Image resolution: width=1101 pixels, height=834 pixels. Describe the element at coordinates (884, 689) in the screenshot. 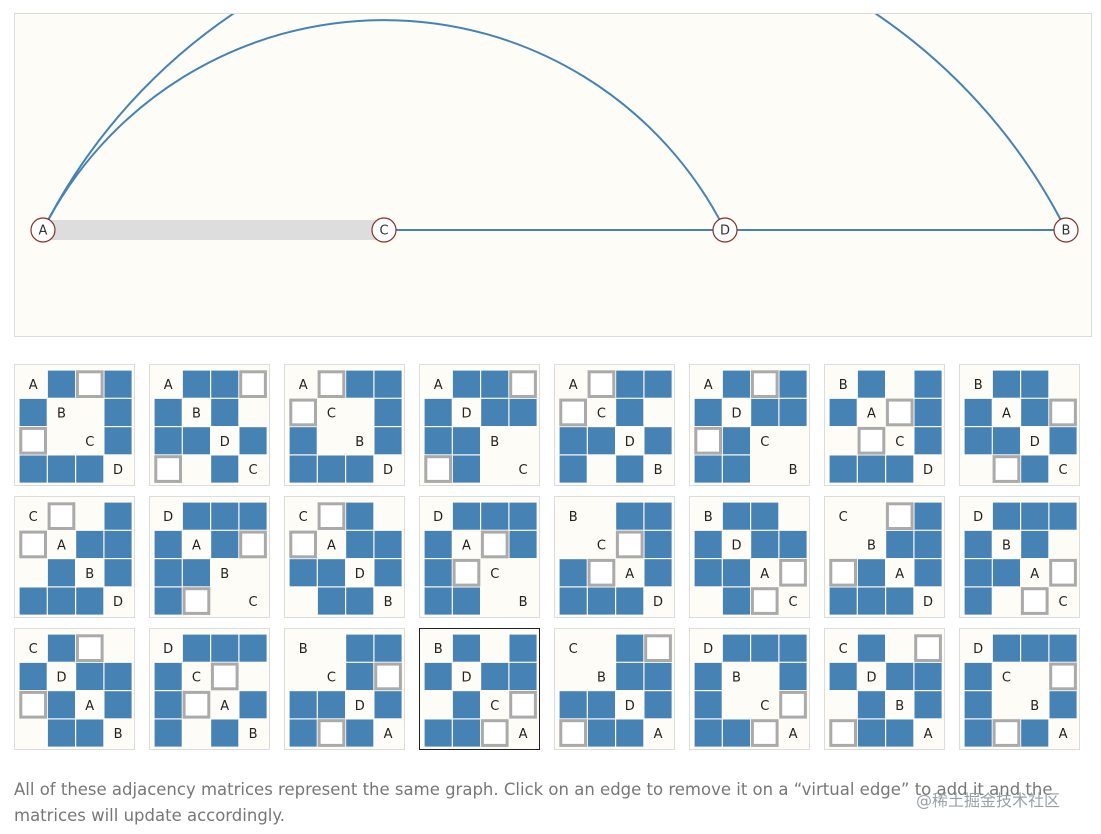

I see `adjacency-matrix: C D B A` at that location.